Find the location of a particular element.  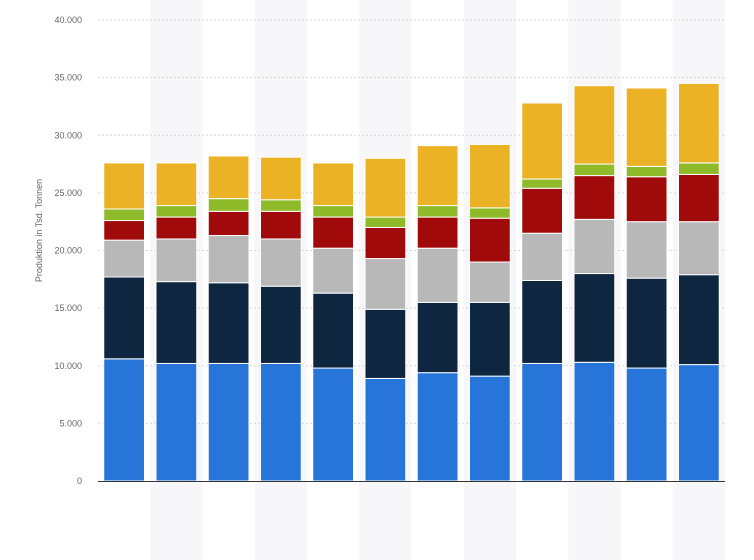

y-tick-label: 15.000 is located at coordinates (68, 308).